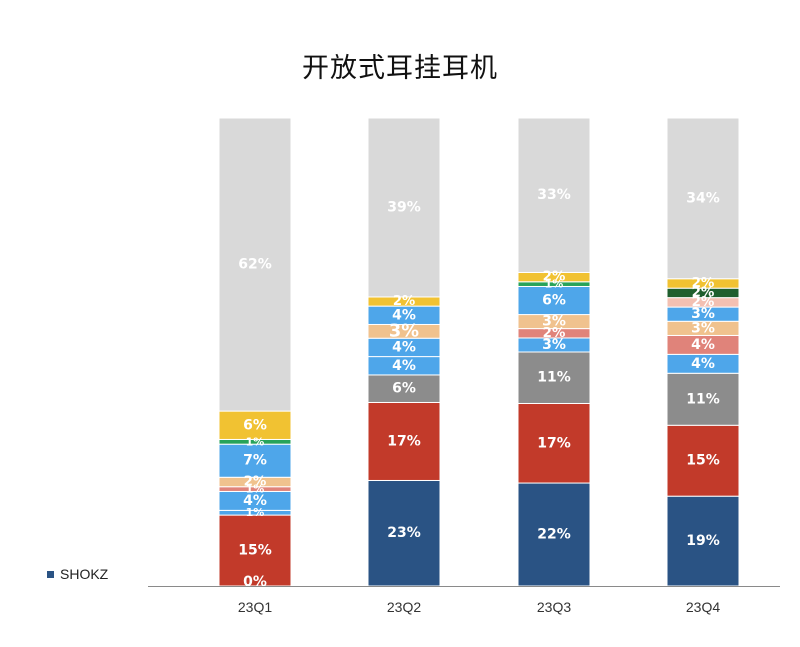 This screenshot has width=800, height=647. What do you see at coordinates (554, 284) in the screenshot?
I see `data-label-23Q3-s10: 1%` at bounding box center [554, 284].